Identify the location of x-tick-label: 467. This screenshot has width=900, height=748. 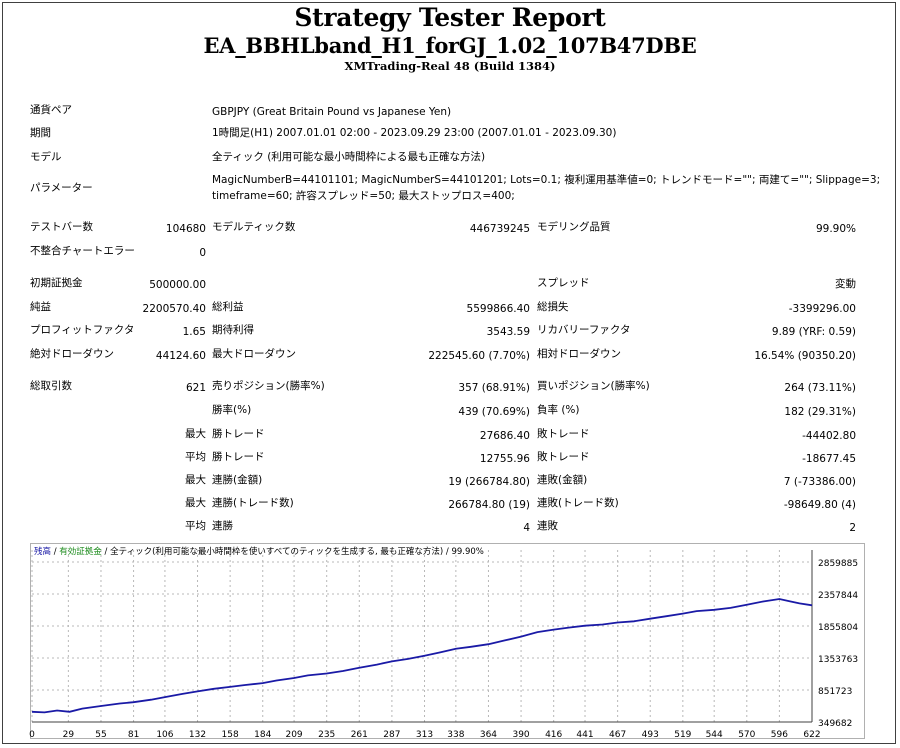
(617, 735).